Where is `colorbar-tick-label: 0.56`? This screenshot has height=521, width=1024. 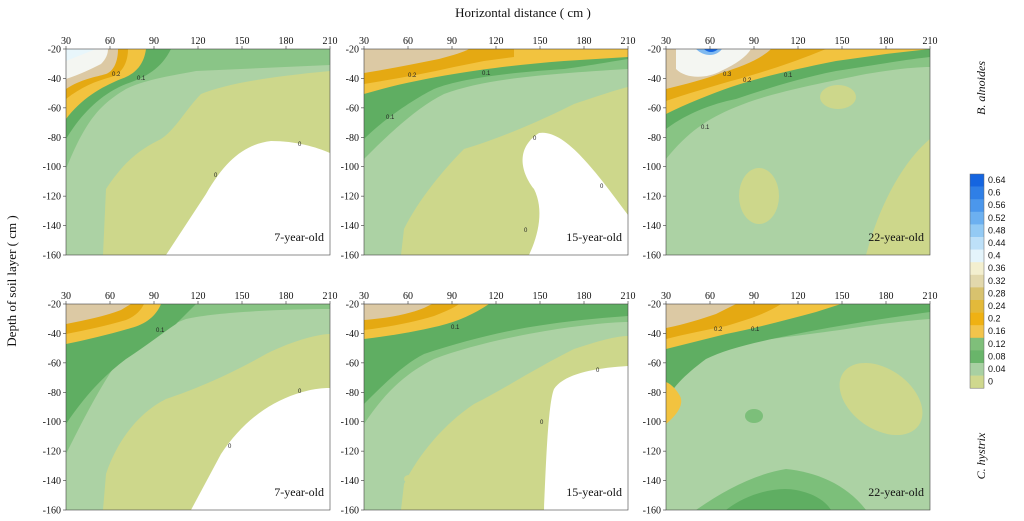 colorbar-tick-label: 0.56 is located at coordinates (997, 205).